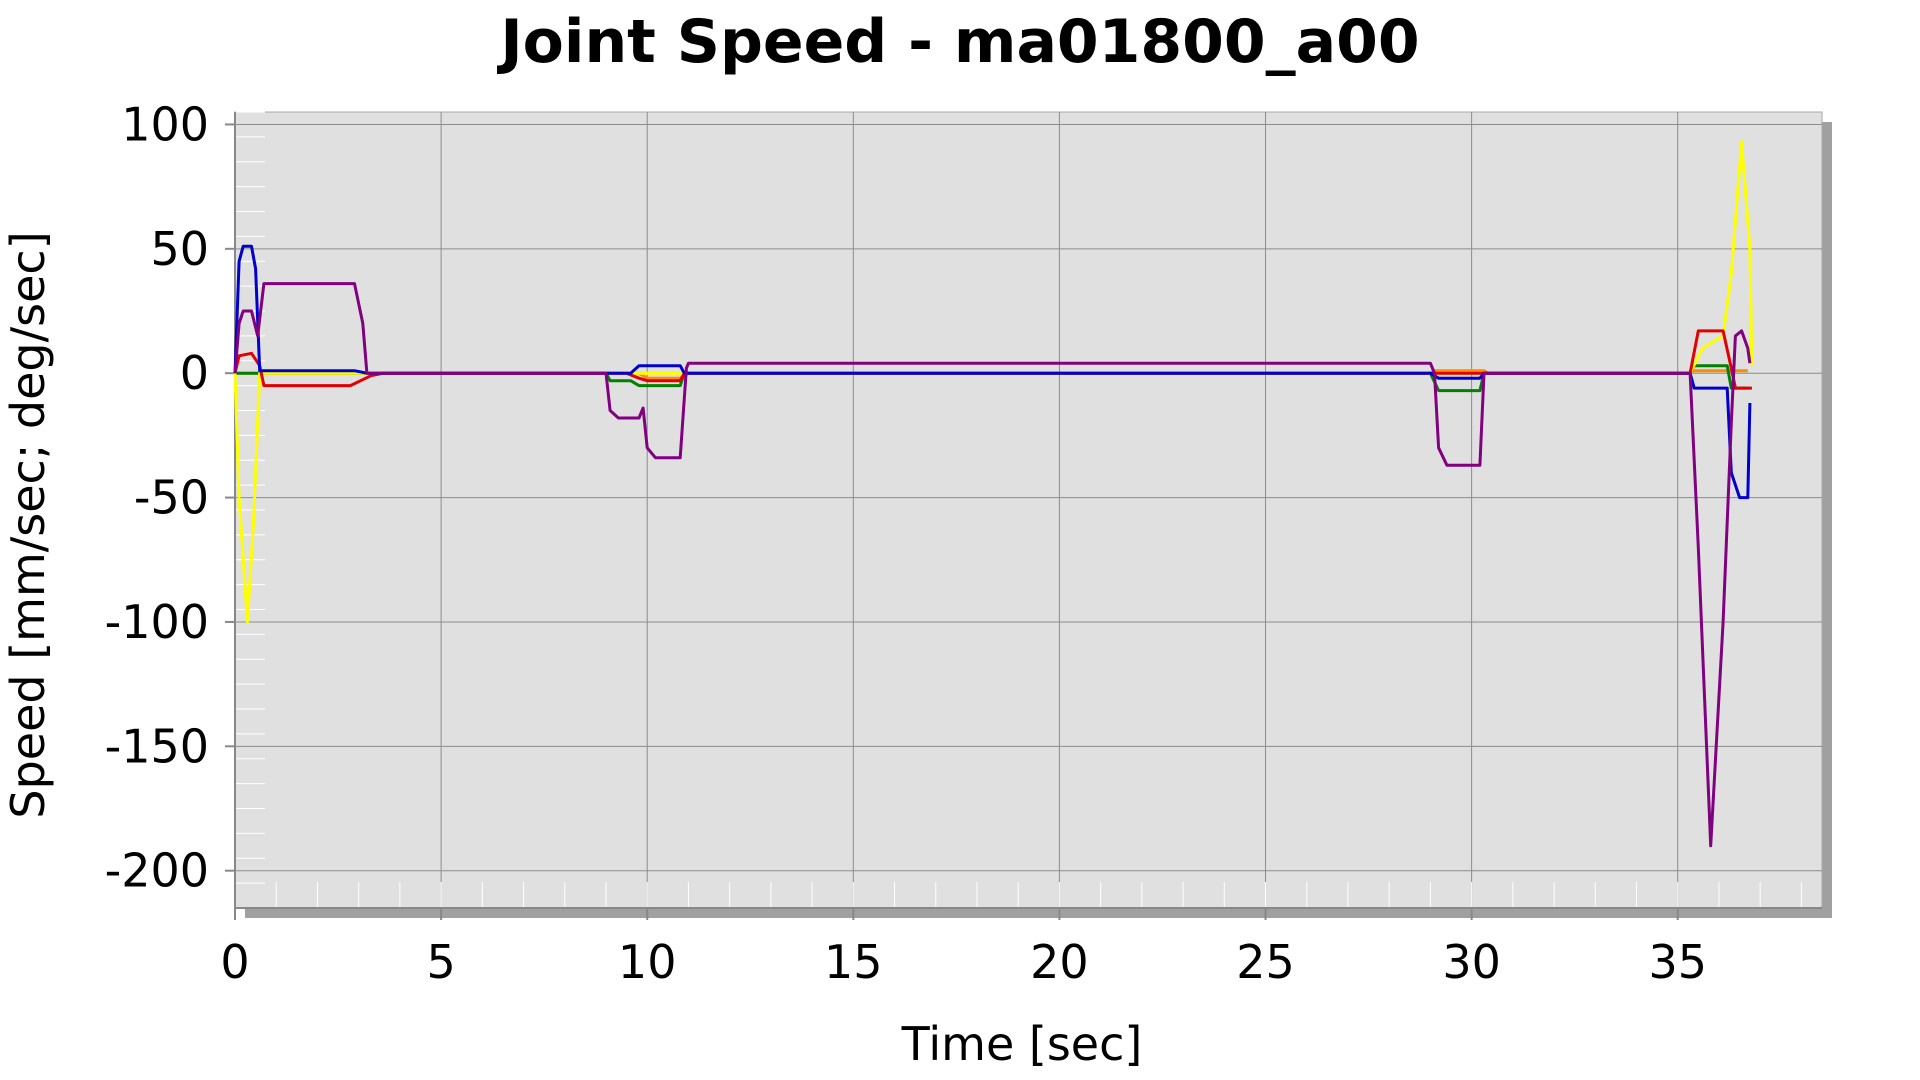  I want to click on y-axis-label: Speed [mm/sec; deg/sec], so click(28, 524).